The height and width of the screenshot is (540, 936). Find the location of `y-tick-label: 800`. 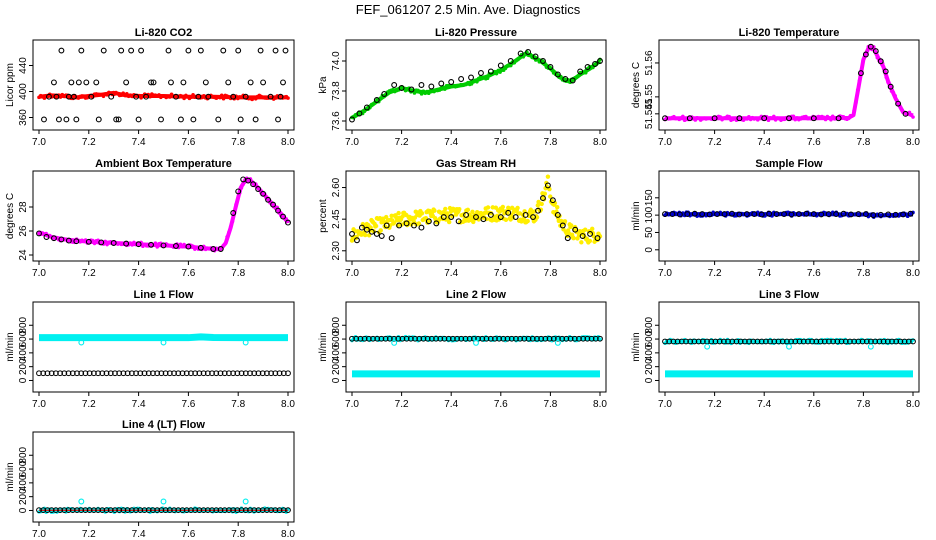

y-tick-label: 800 is located at coordinates (23, 454).